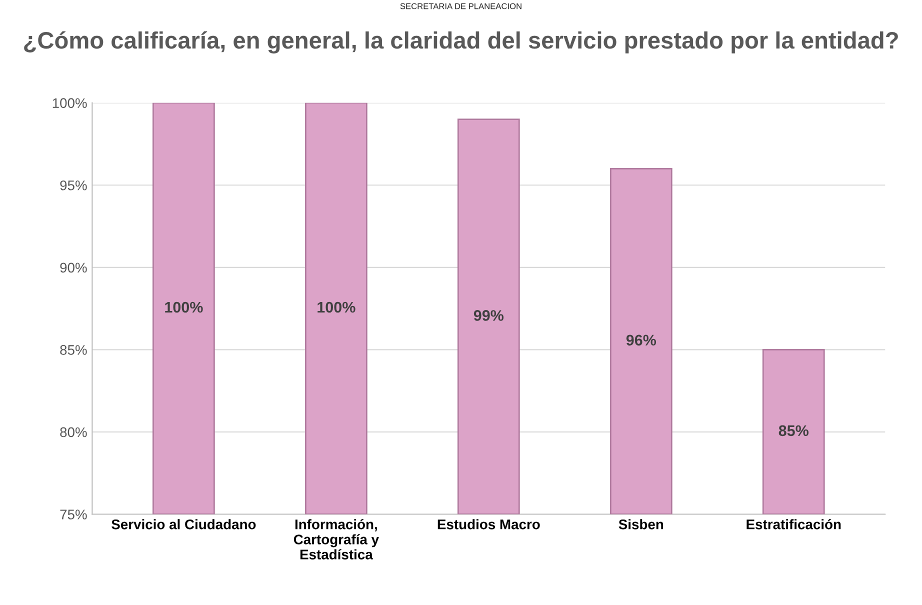  I want to click on data-label: 85%, so click(793, 430).